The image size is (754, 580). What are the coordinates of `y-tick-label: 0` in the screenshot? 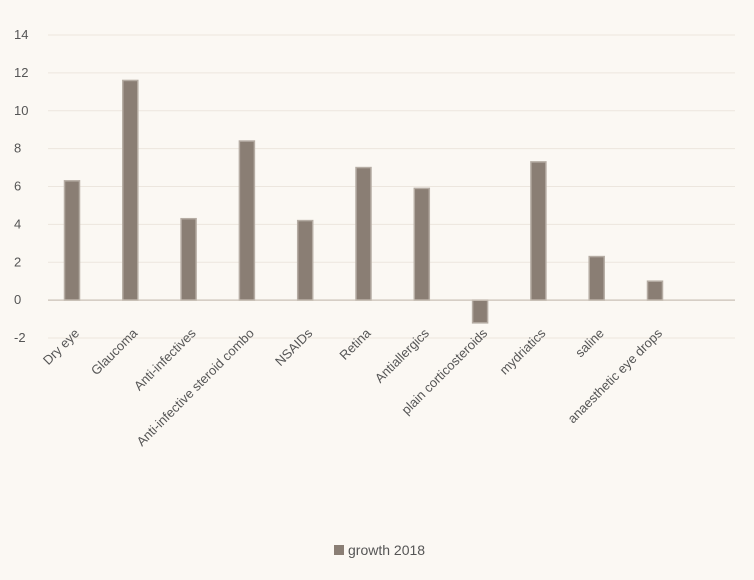 It's located at (17, 299).